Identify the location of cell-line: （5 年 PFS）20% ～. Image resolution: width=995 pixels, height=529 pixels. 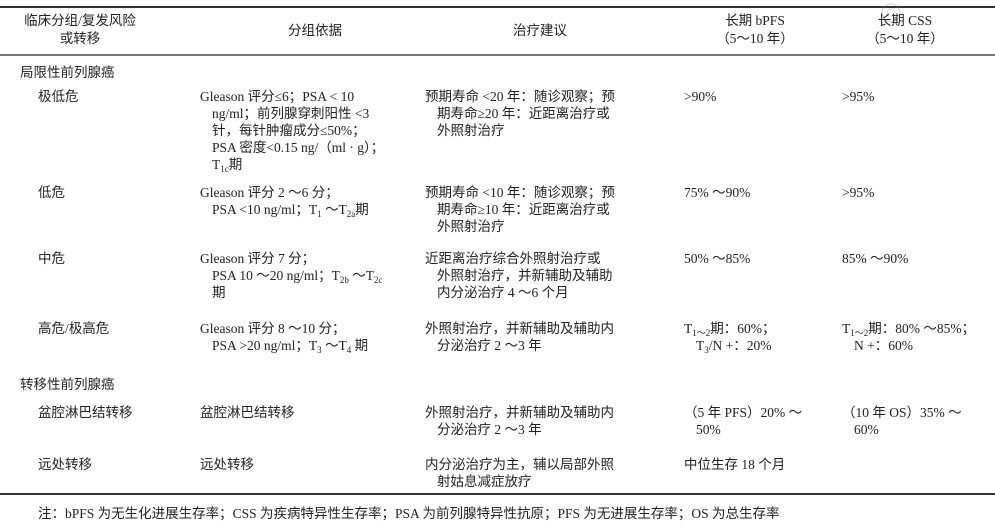
(743, 412).